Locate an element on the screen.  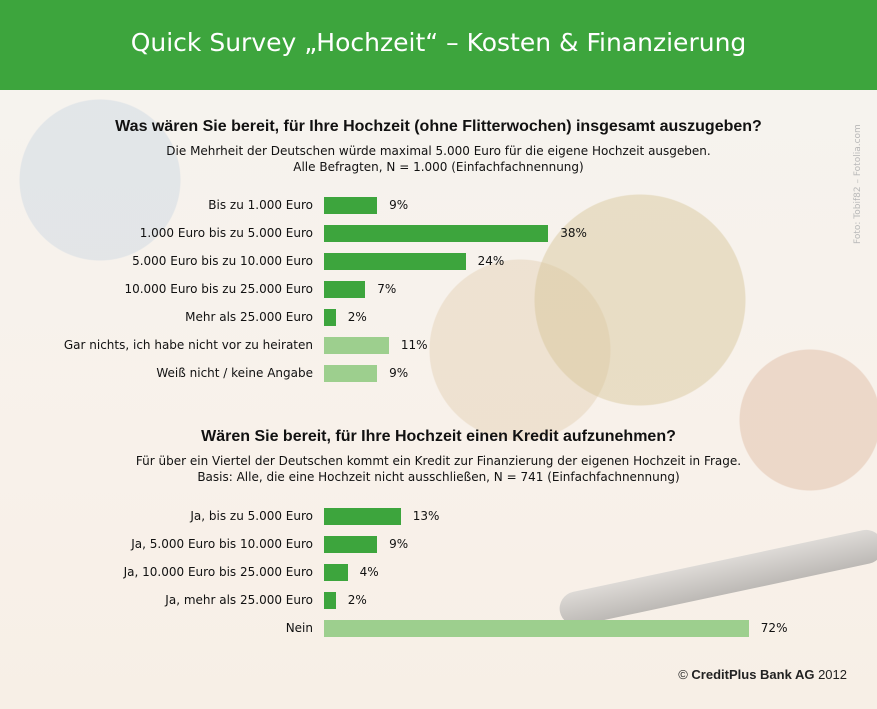
bar-category-label: Mehr als 25.000 Euro is located at coordinates (249, 317).